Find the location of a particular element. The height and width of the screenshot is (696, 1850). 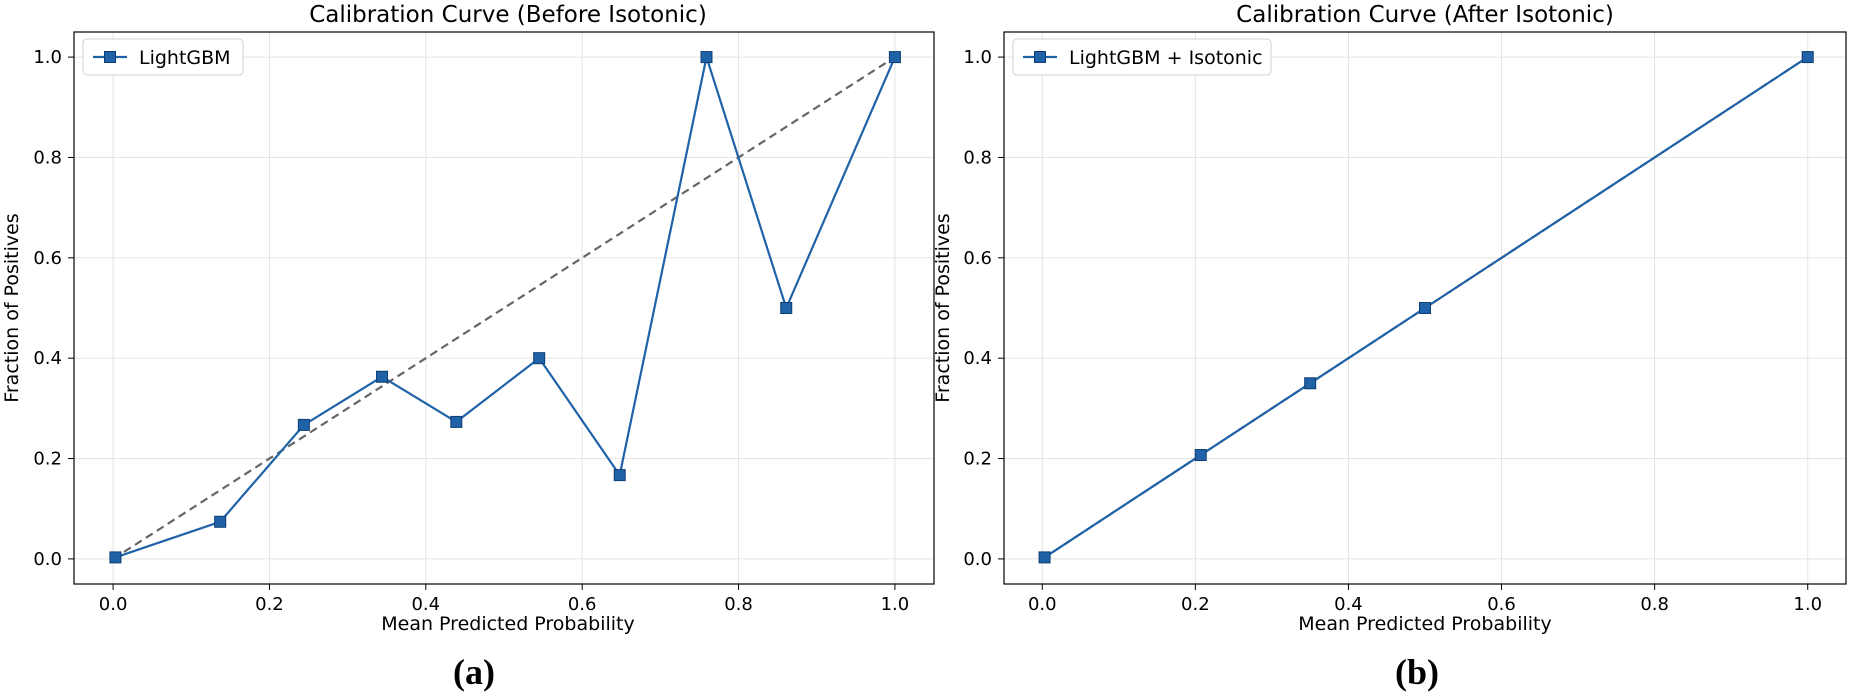

legend: LightGBM + Isotonic is located at coordinates (1142, 57).